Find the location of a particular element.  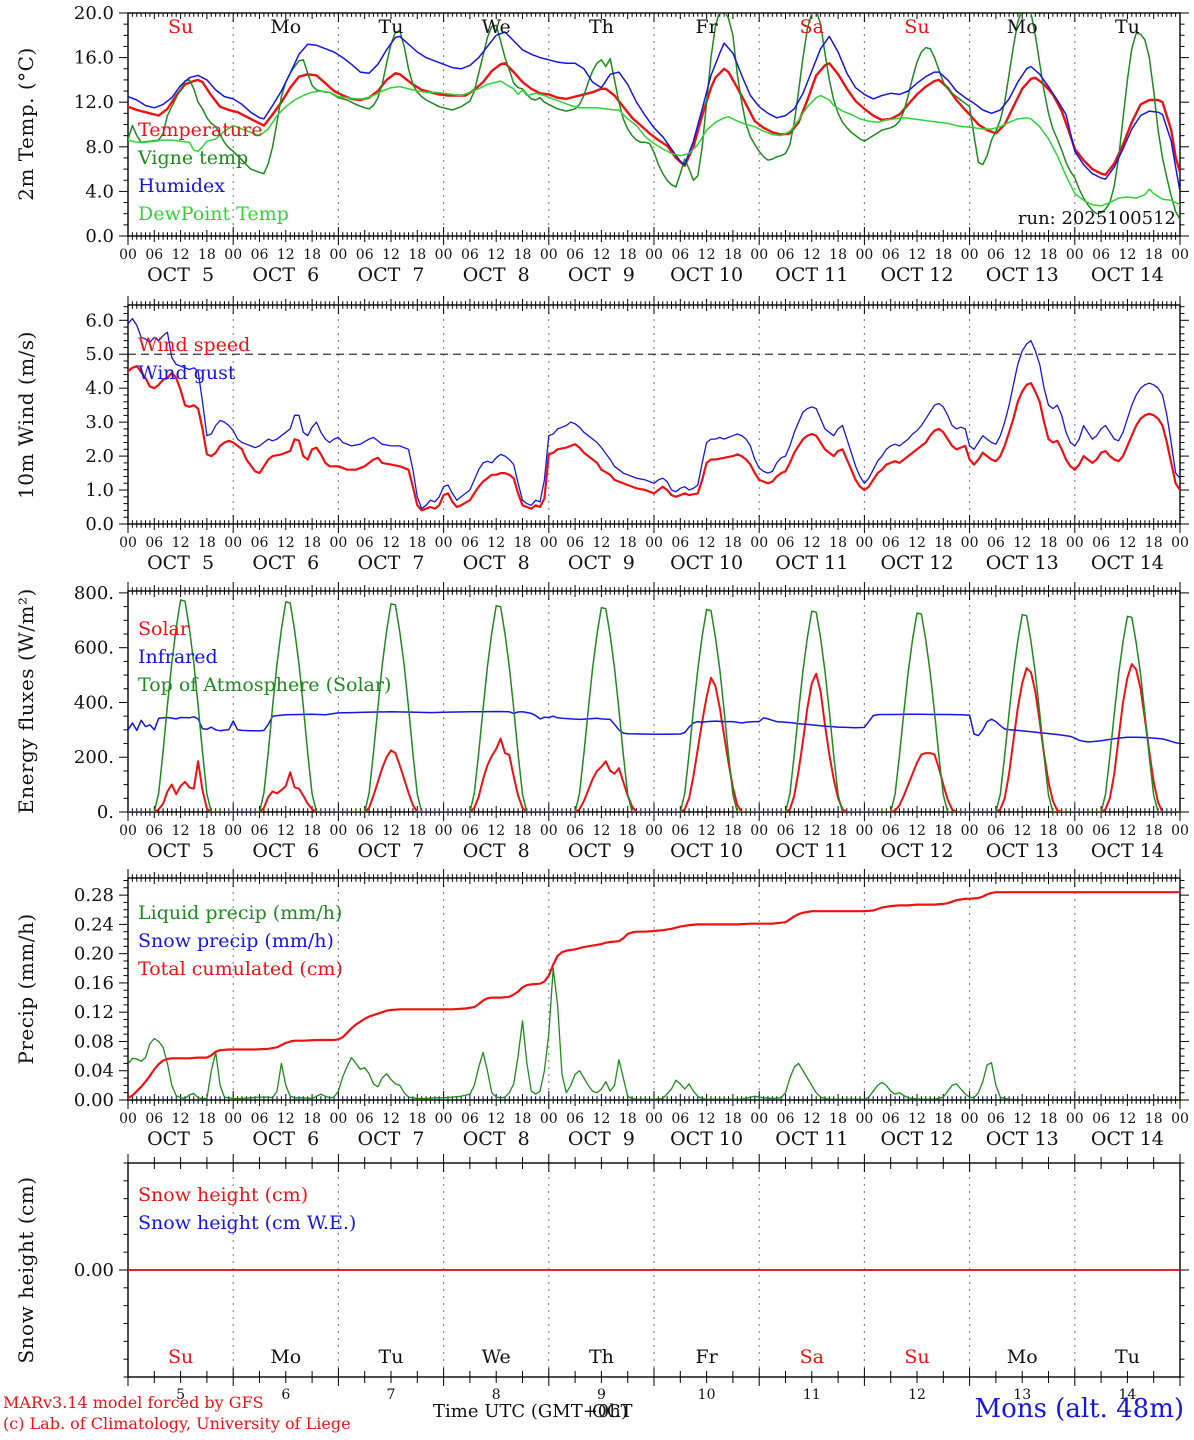

y-tick-label: 0.24 is located at coordinates (94, 924).